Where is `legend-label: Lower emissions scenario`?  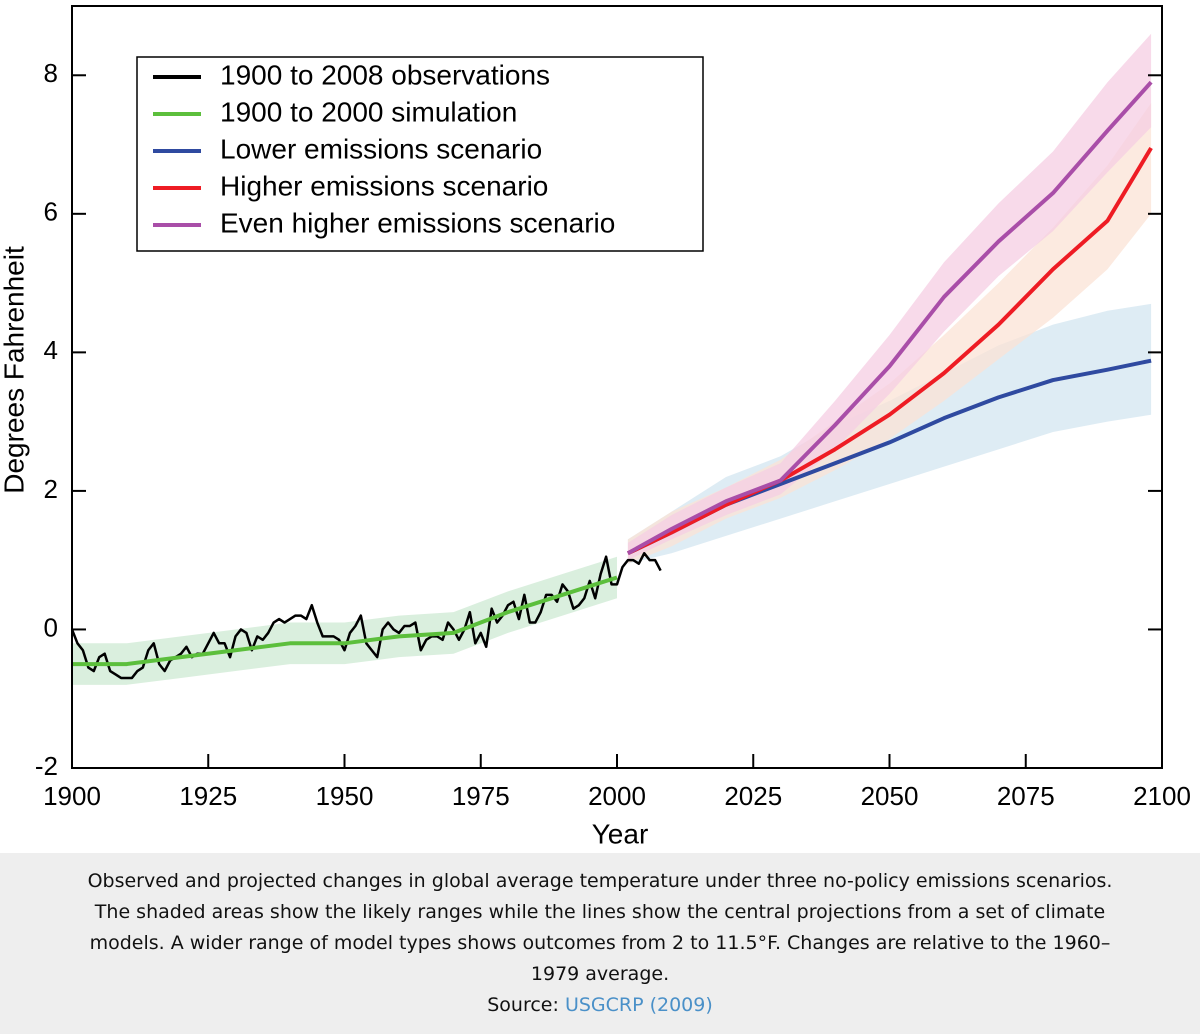
legend-label: Lower emissions scenario is located at coordinates (381, 148).